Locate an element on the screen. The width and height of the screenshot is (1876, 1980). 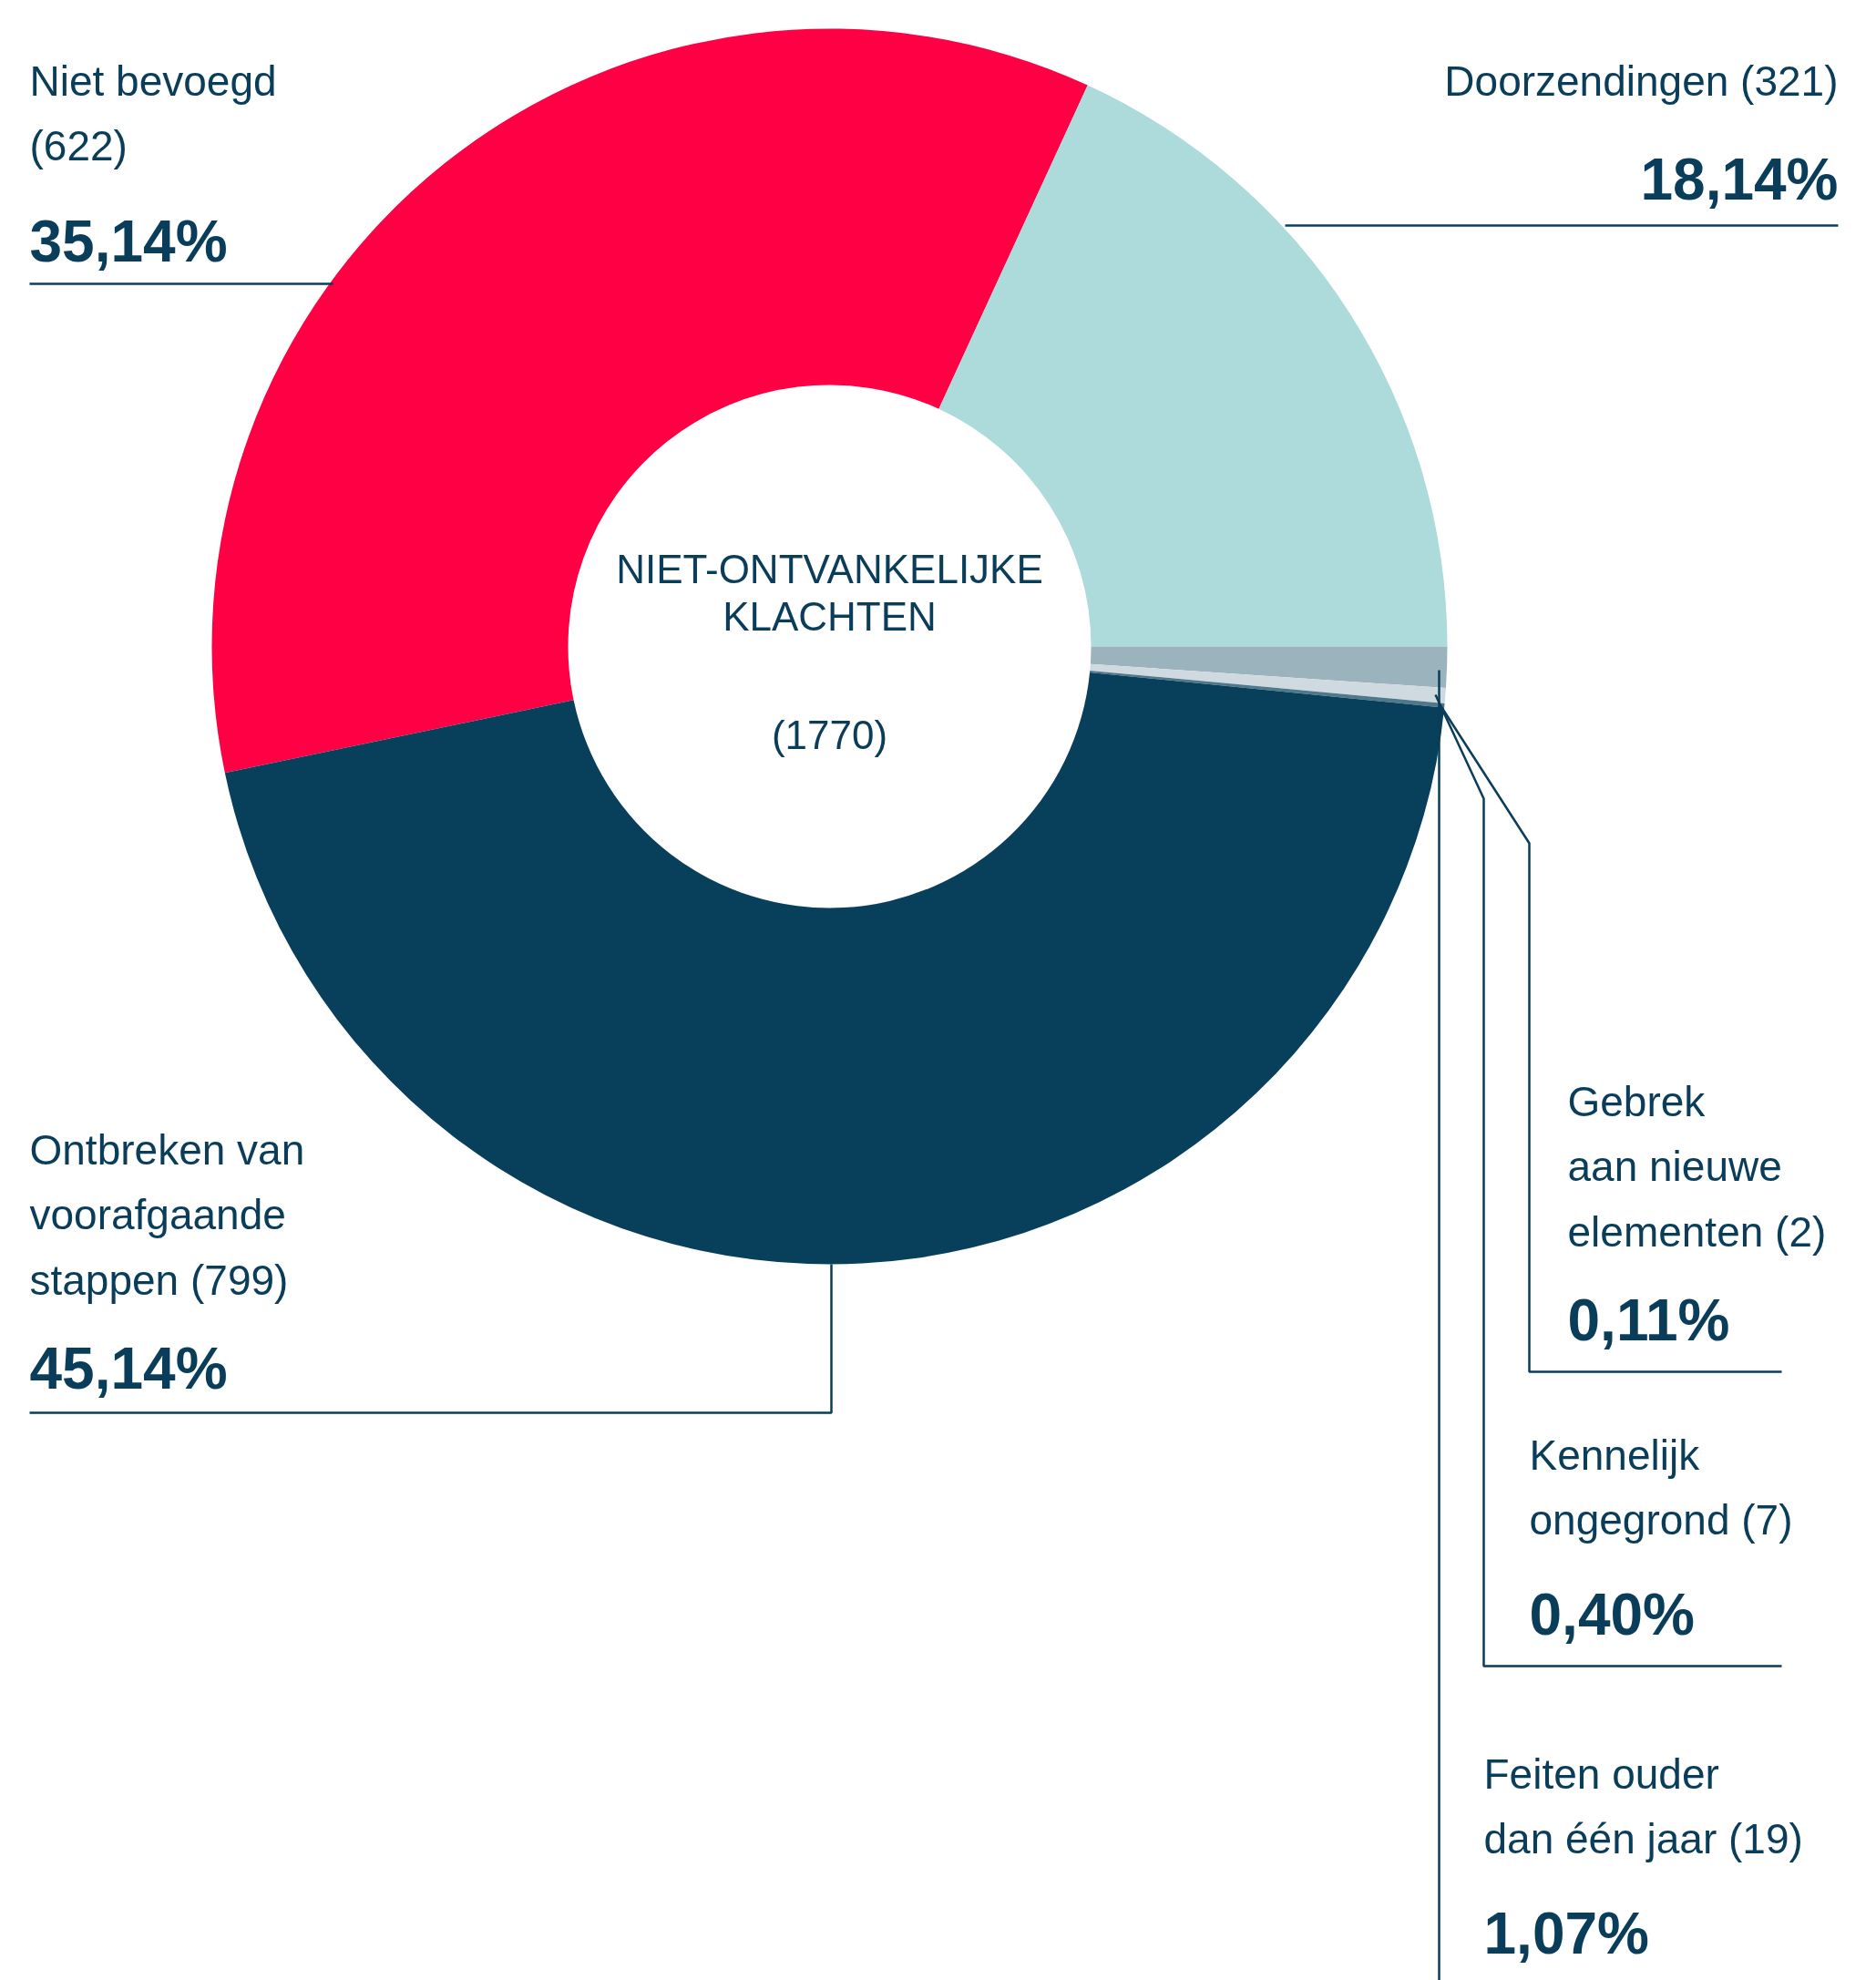
data-label: 0,11% is located at coordinates (1648, 1320).